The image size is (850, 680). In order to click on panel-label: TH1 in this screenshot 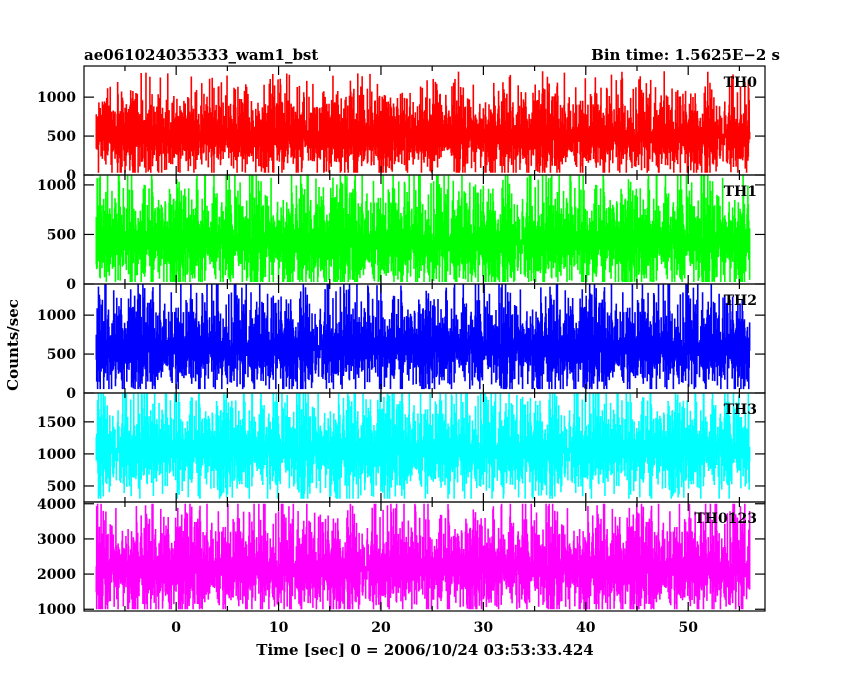, I will do `click(740, 192)`.